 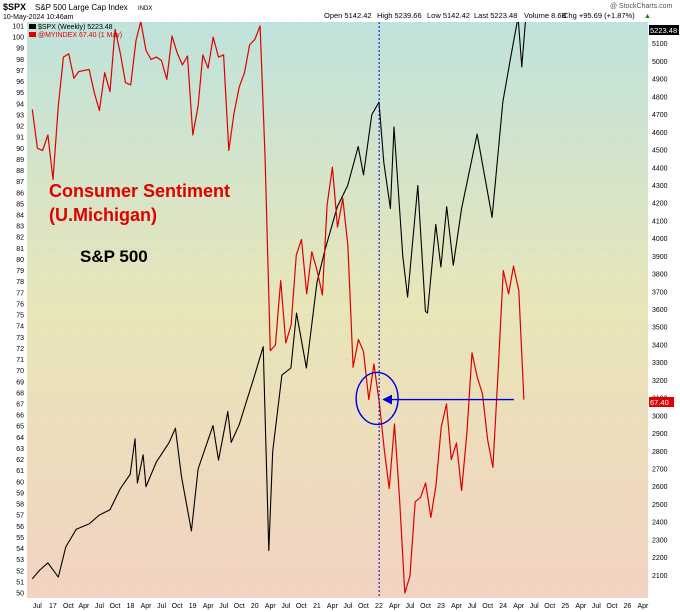 What do you see at coordinates (20, 382) in the screenshot?
I see `left-tick-label: 69` at bounding box center [20, 382].